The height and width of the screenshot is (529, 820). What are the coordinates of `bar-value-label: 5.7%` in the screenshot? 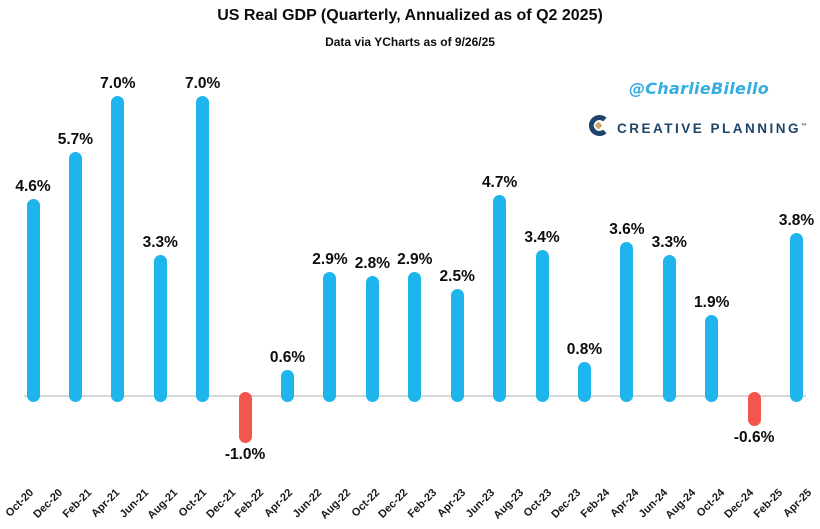 It's located at (75, 140).